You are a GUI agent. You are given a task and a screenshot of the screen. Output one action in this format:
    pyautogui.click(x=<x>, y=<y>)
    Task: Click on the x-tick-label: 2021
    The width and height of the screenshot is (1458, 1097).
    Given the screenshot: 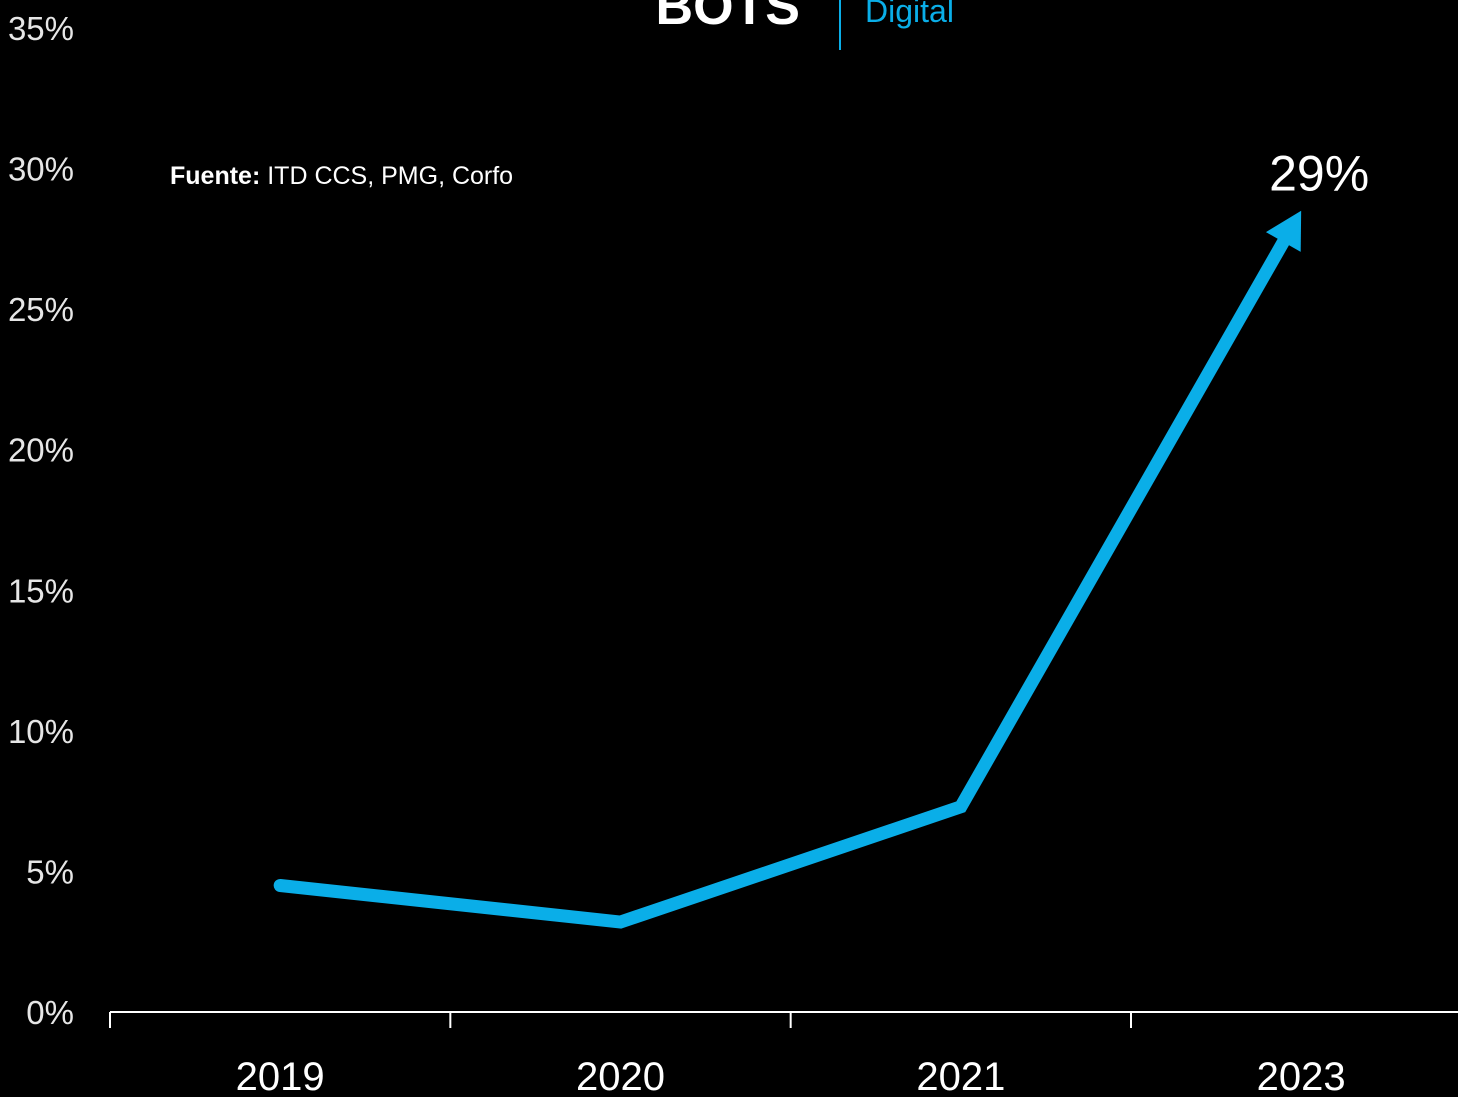 What is the action you would take?
    pyautogui.click(x=960, y=1076)
    